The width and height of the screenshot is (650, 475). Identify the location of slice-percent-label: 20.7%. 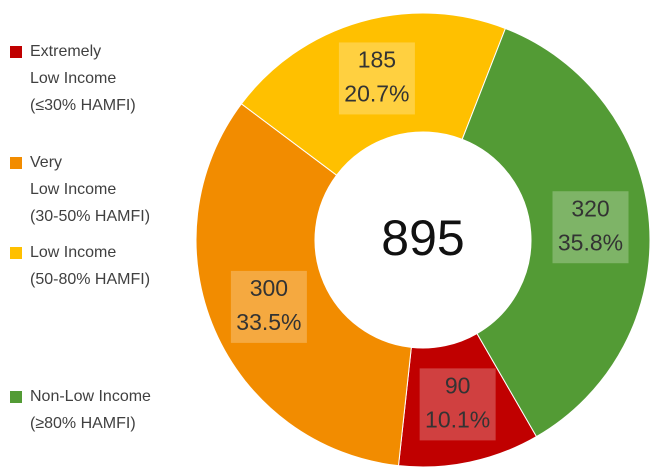
(376, 94).